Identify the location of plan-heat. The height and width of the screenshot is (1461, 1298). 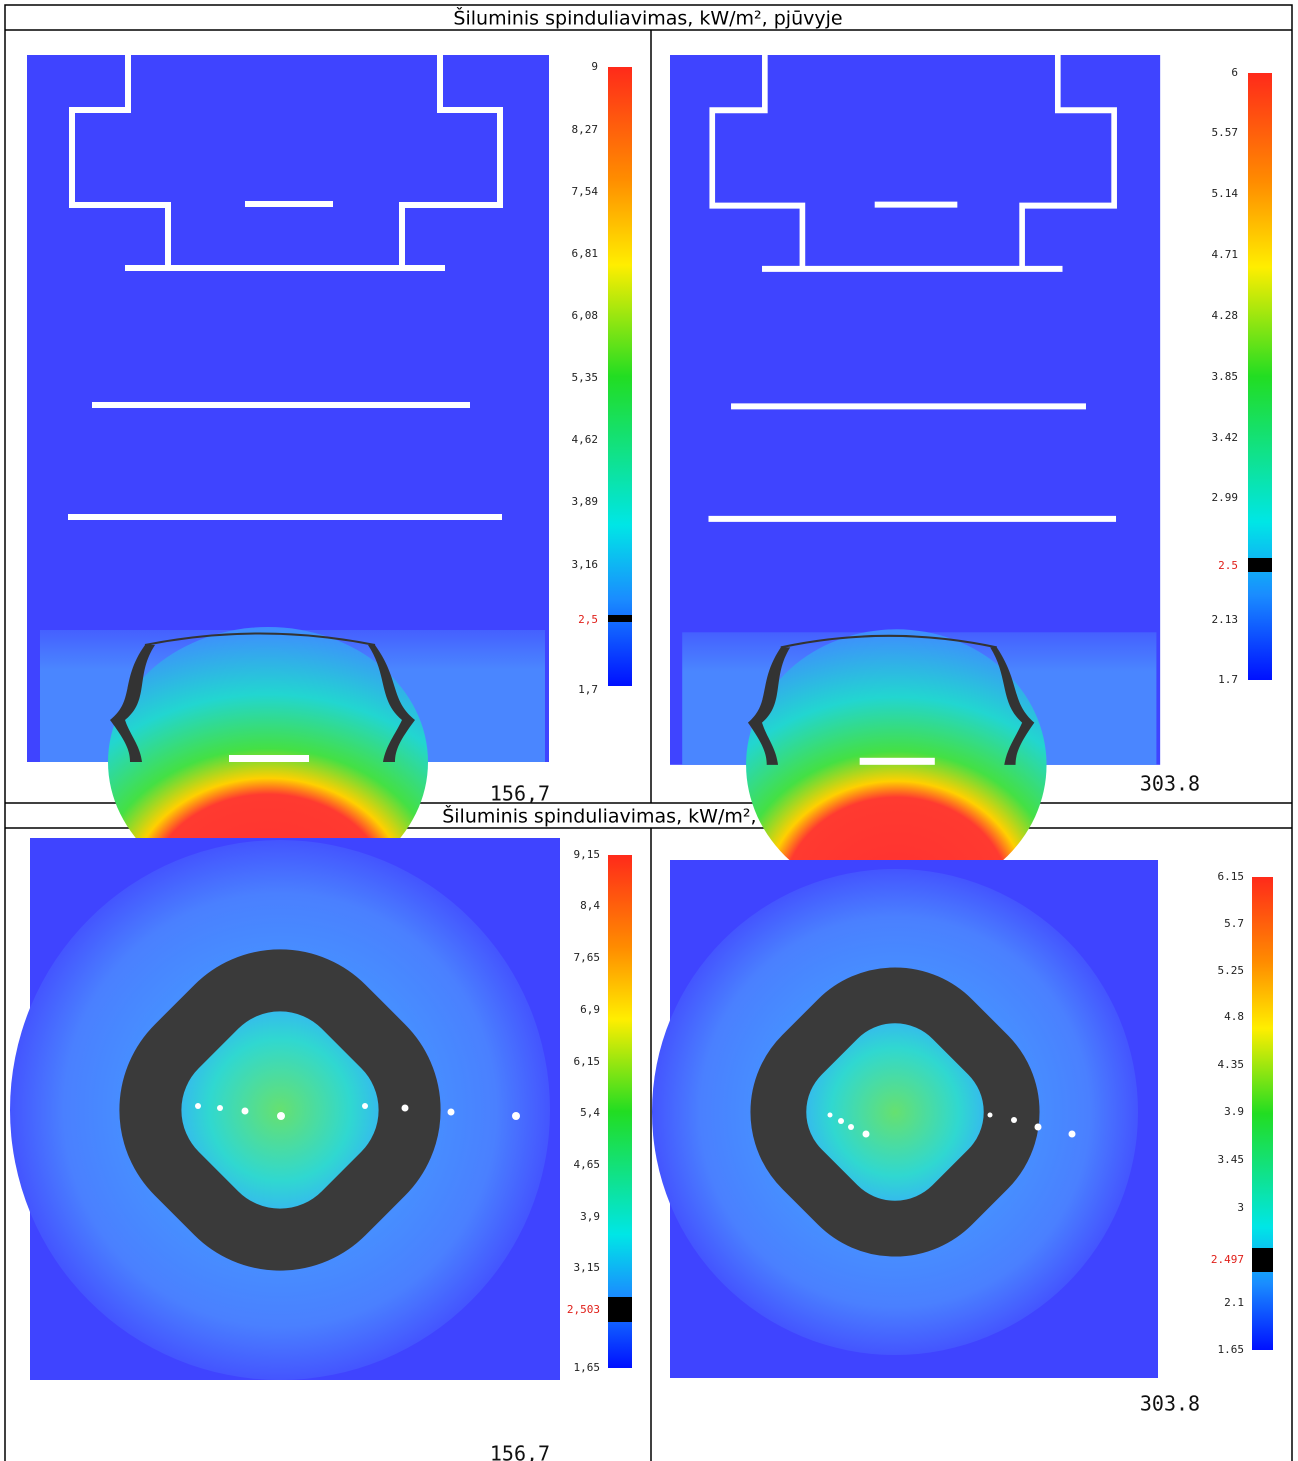
(895, 1112).